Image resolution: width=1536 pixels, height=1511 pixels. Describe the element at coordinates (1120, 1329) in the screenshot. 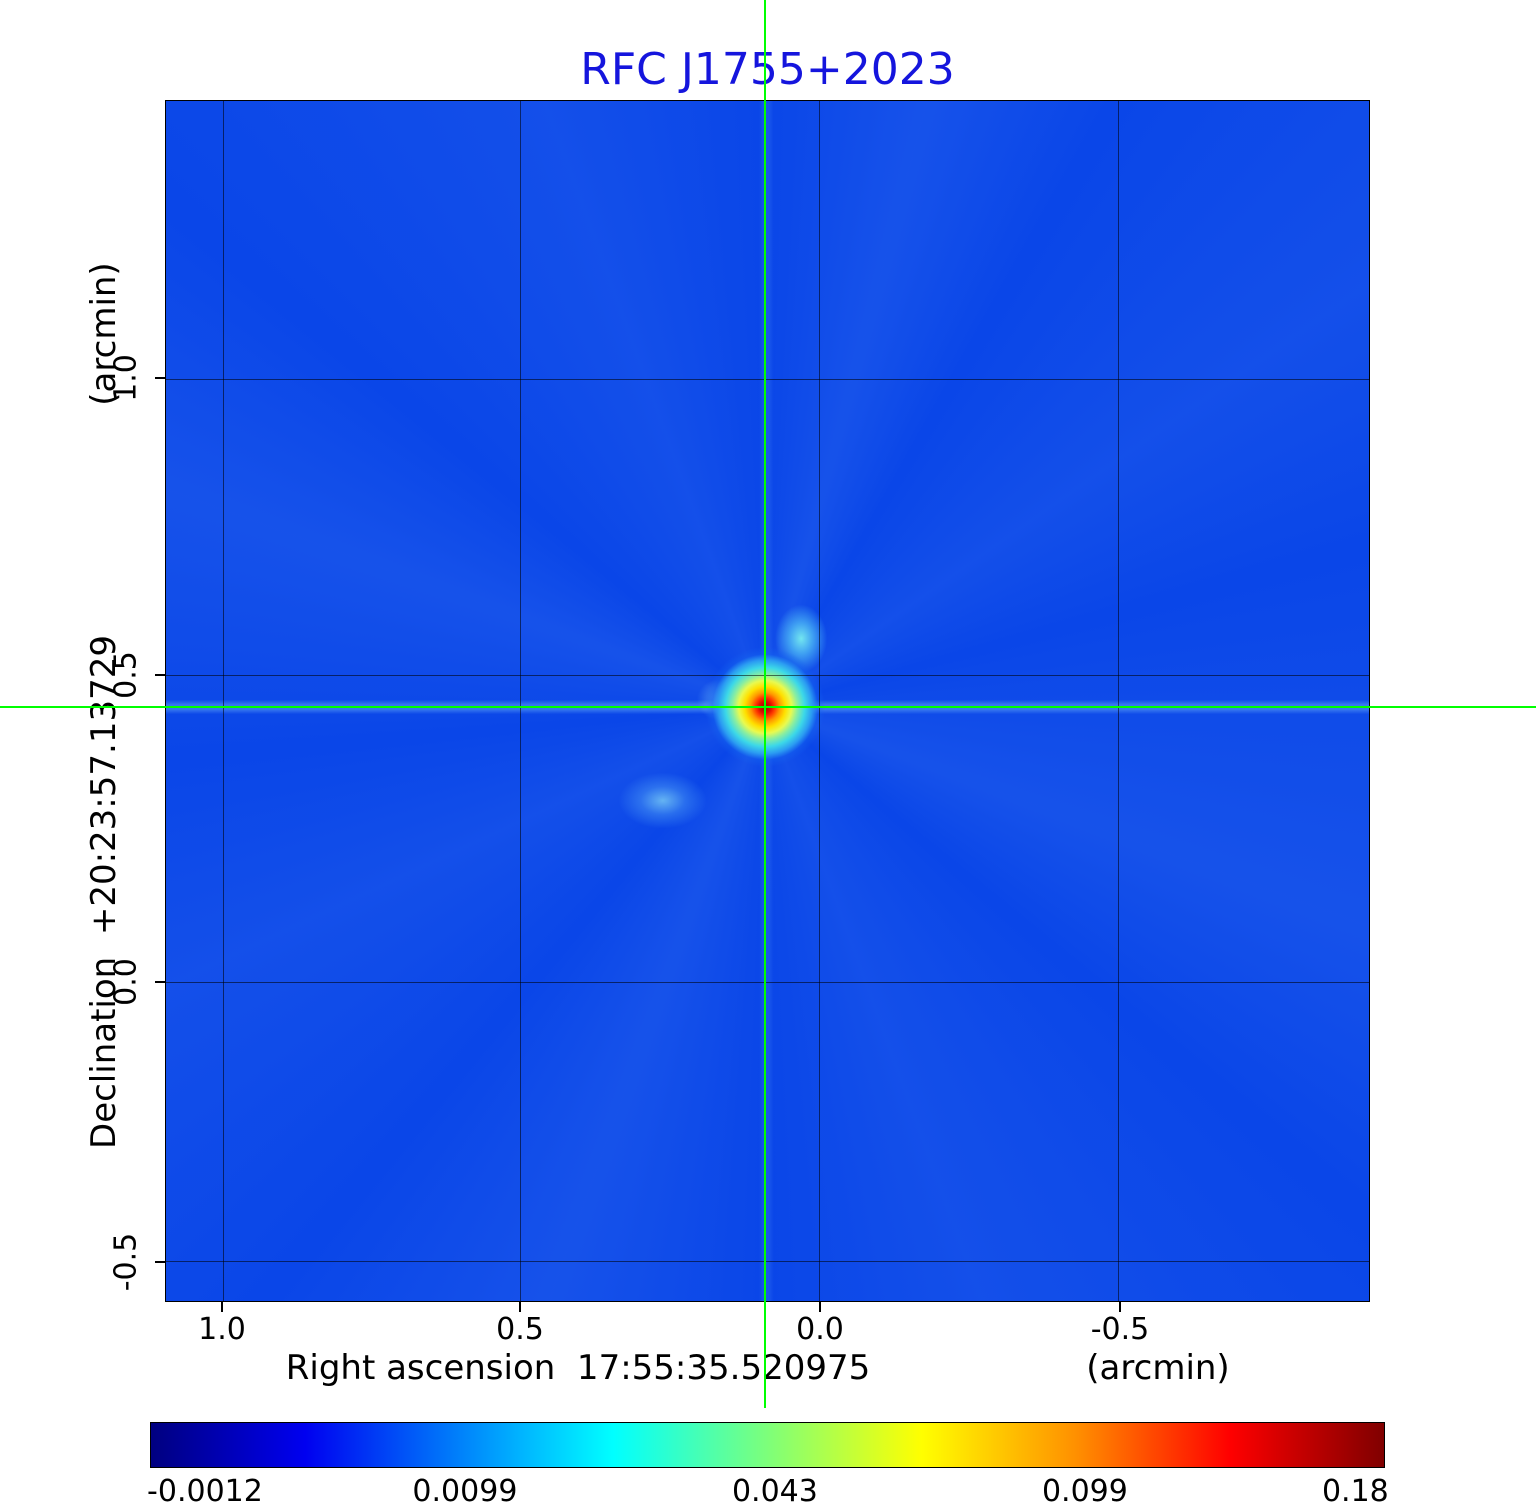

I see `x-tick-label: -0.5` at that location.